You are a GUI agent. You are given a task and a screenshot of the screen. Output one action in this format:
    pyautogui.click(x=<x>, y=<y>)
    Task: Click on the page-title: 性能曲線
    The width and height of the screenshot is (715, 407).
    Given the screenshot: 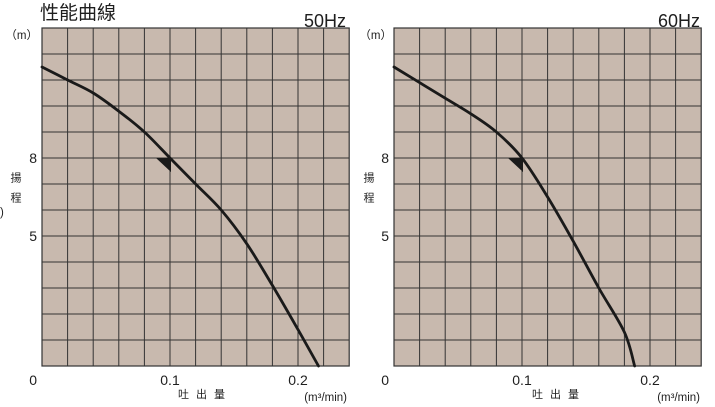 What is the action you would take?
    pyautogui.click(x=78, y=13)
    